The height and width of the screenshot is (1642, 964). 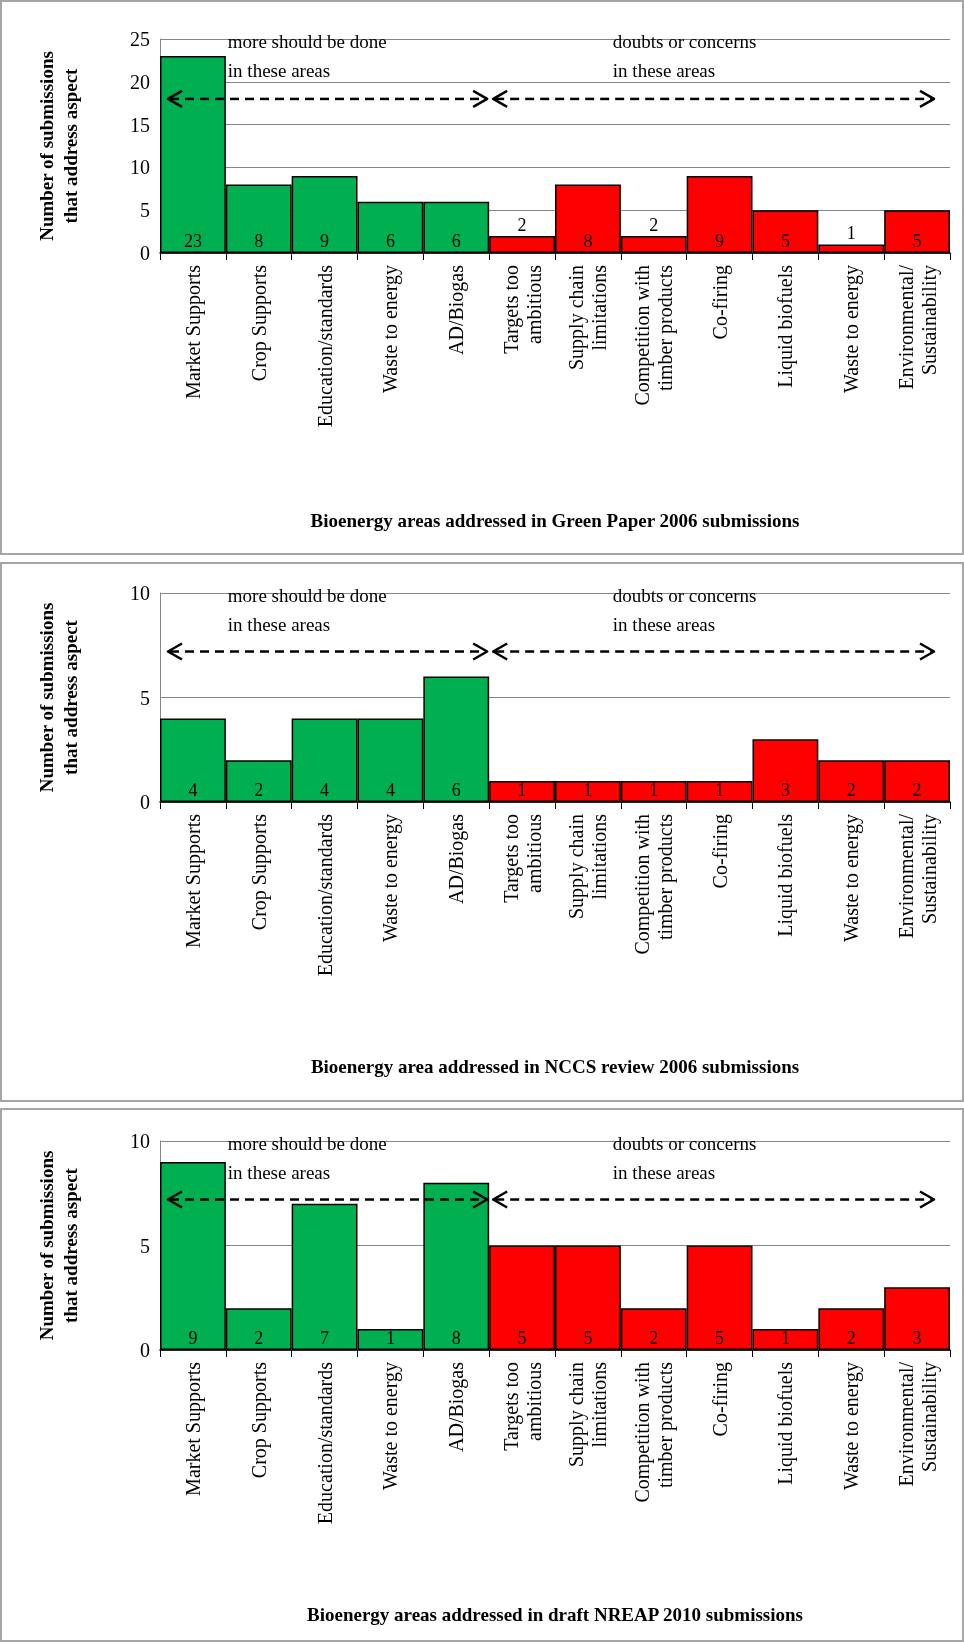 What do you see at coordinates (555, 520) in the screenshot?
I see `x-axis-title: Bioenergy areas addressed in Green Paper 2006 submissions` at bounding box center [555, 520].